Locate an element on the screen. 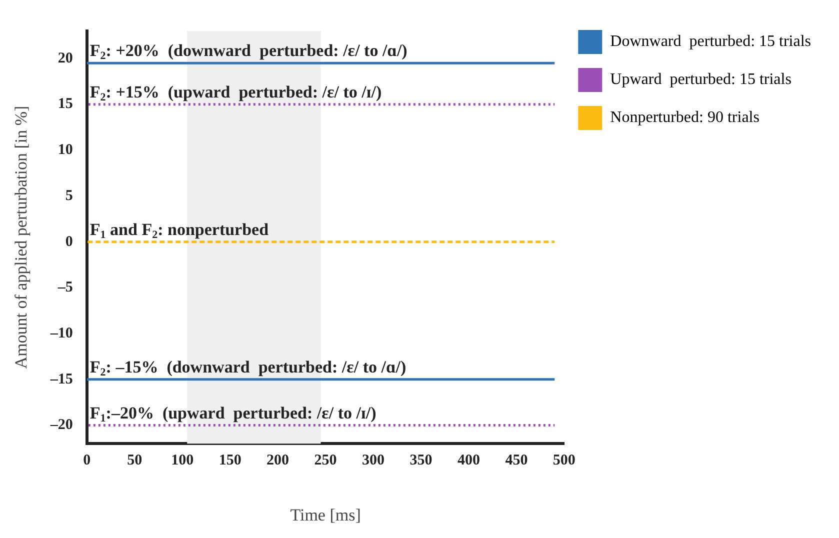 This screenshot has width=839, height=538. x-tick-label: 150 is located at coordinates (230, 460).